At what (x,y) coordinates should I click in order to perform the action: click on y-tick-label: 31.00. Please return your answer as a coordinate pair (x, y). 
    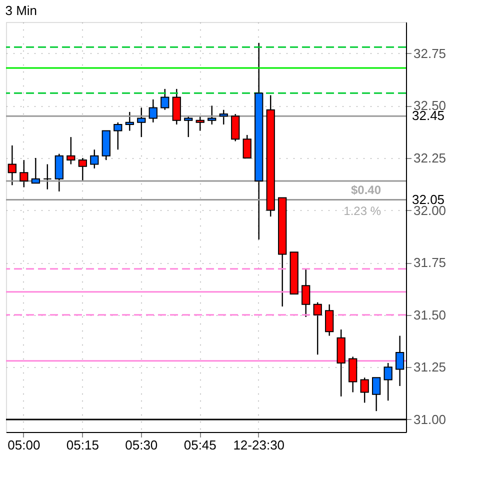
    Looking at the image, I should click on (430, 419).